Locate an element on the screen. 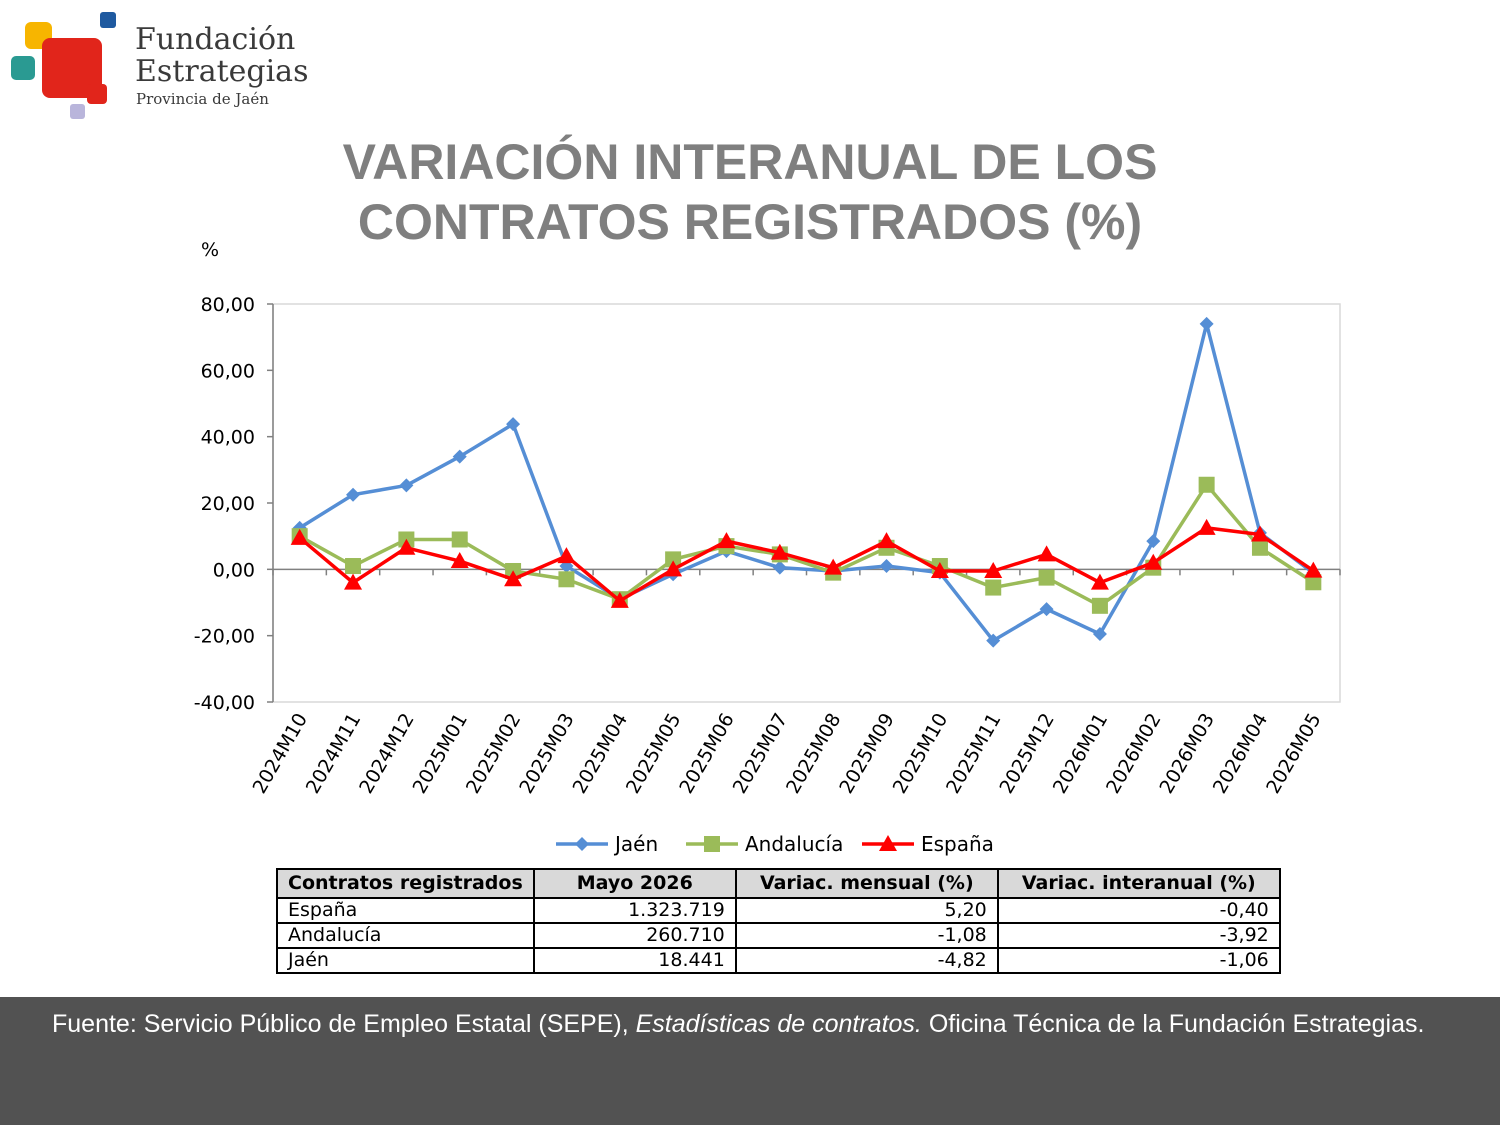 The image size is (1500, 1125). table-header-month: Mayo 2026 is located at coordinates (634, 883).